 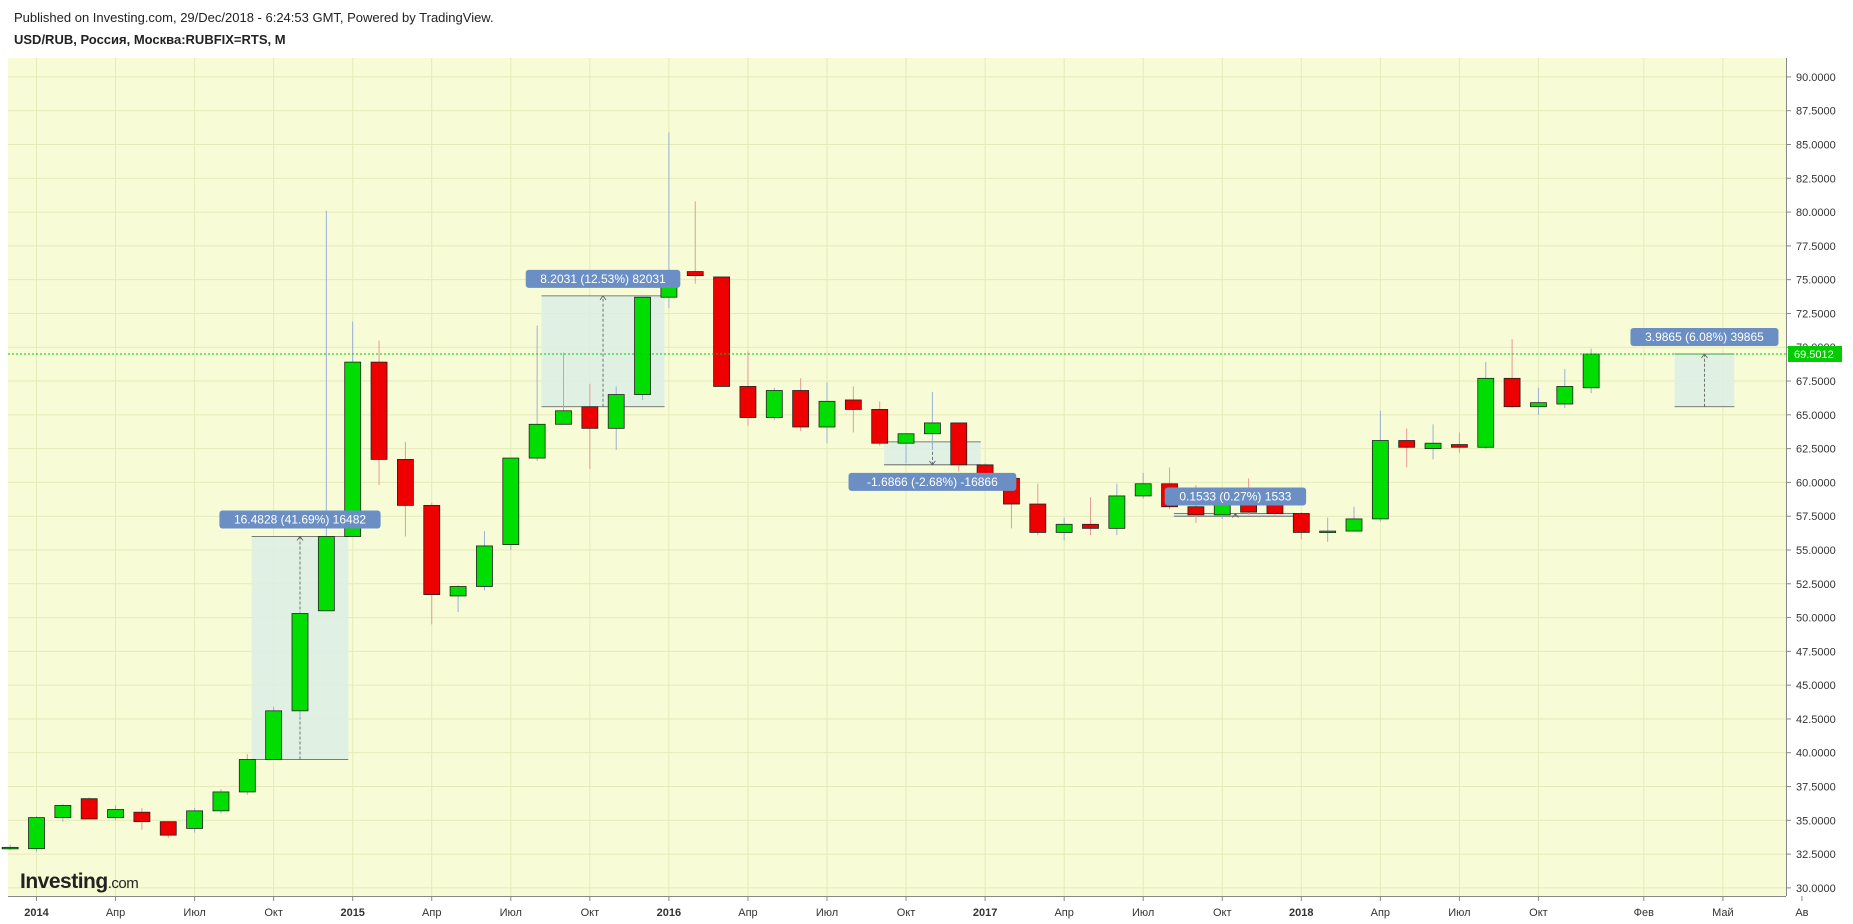 I want to click on measure-label-text: 8.2031 (12.53%) 82031, so click(x=603, y=279).